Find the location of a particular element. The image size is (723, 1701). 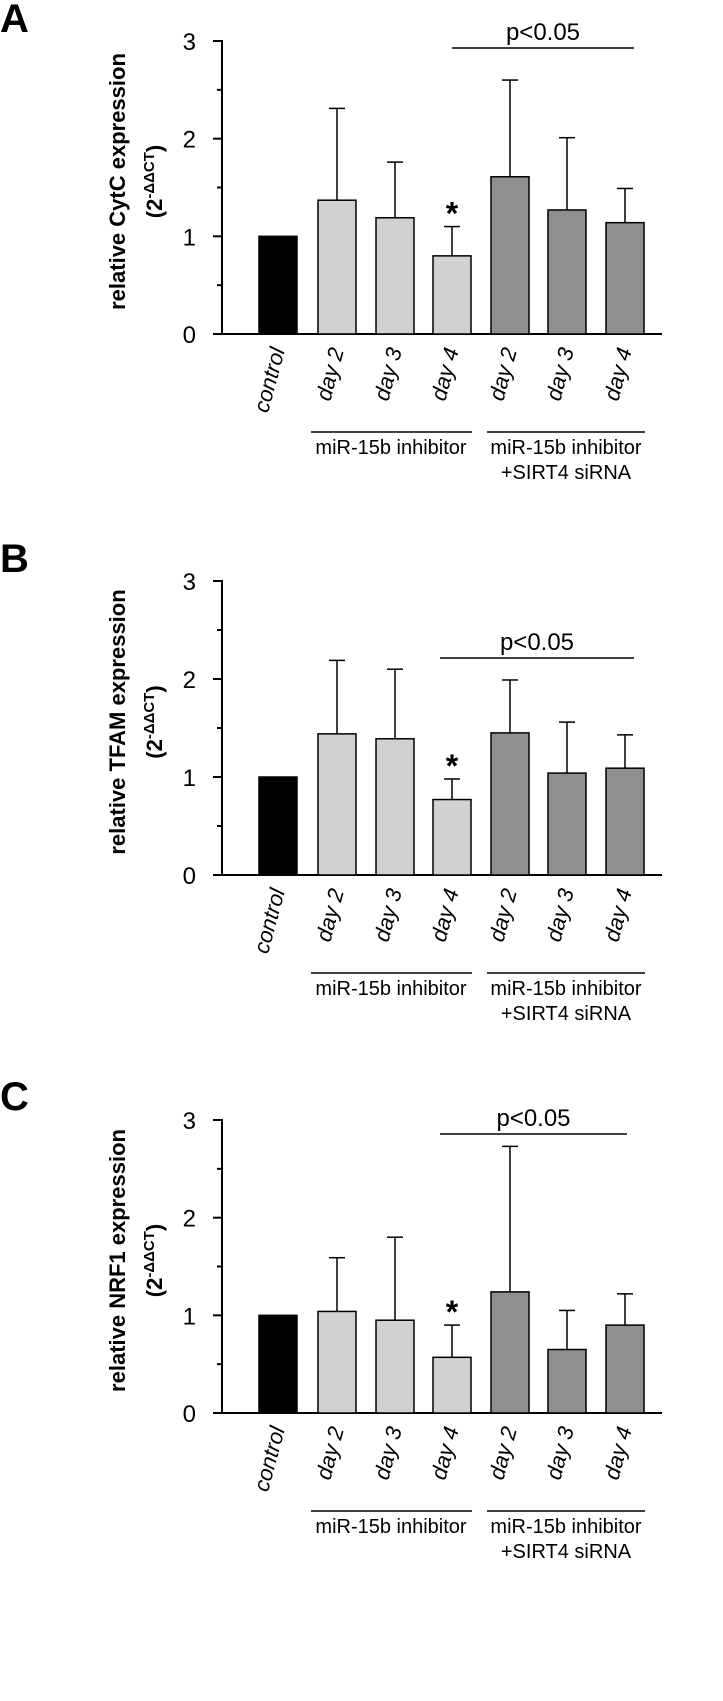

y-axis-title: relative TFAM expression is located at coordinates (117, 721).